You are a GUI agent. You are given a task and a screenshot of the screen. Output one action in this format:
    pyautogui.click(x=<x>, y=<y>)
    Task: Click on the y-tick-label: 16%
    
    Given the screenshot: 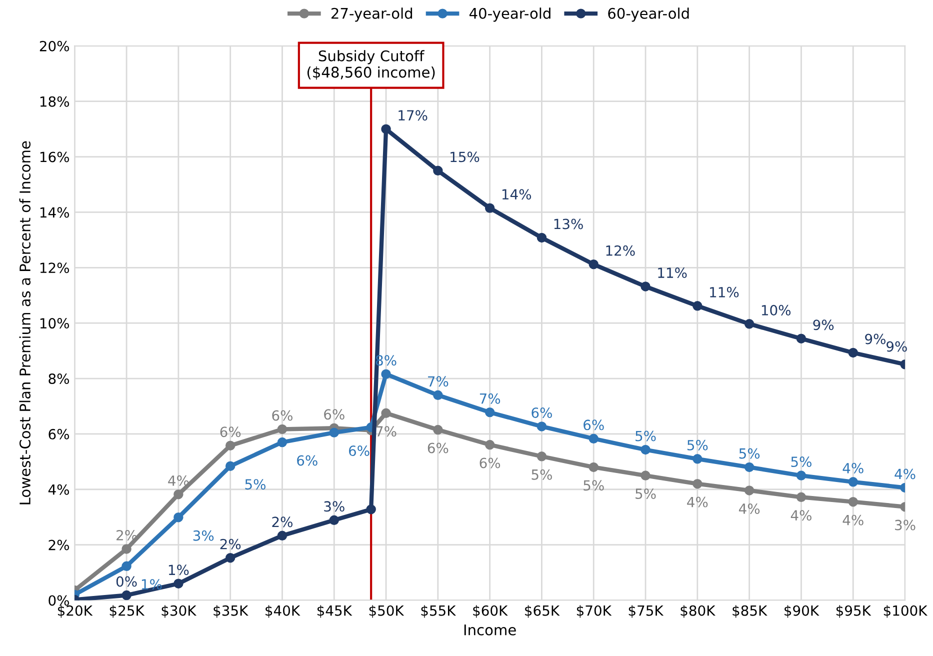 What is the action you would take?
    pyautogui.click(x=55, y=157)
    